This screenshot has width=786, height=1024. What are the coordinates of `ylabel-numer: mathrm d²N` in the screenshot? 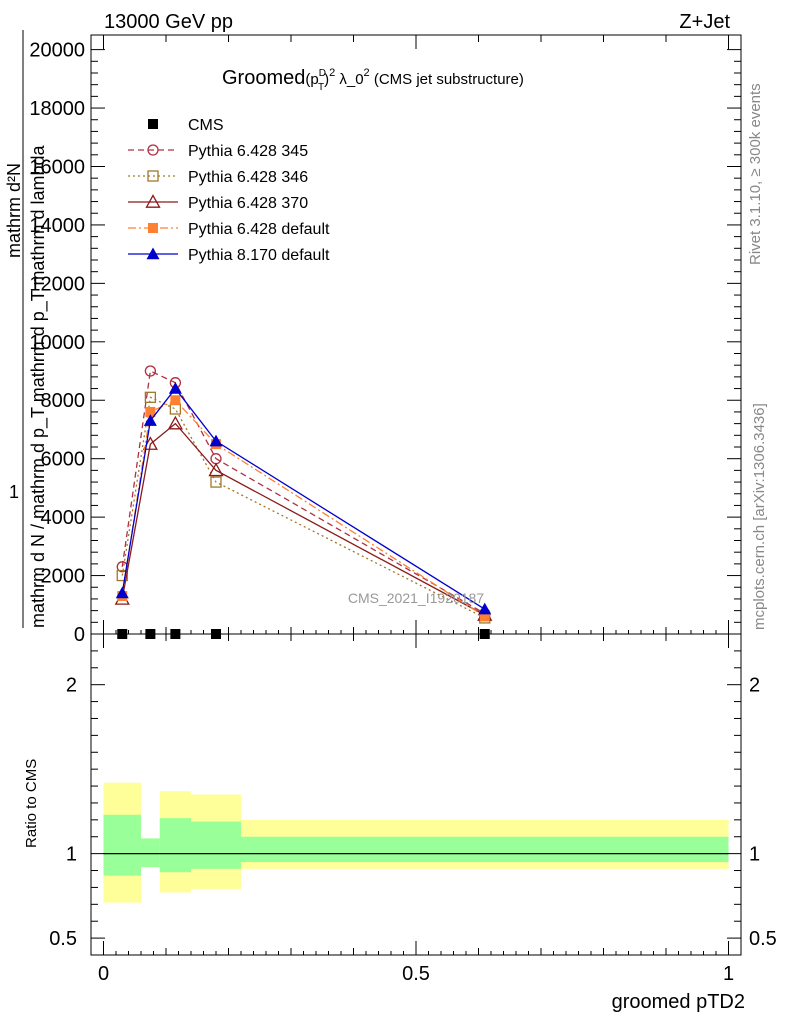 It's located at (14, 210).